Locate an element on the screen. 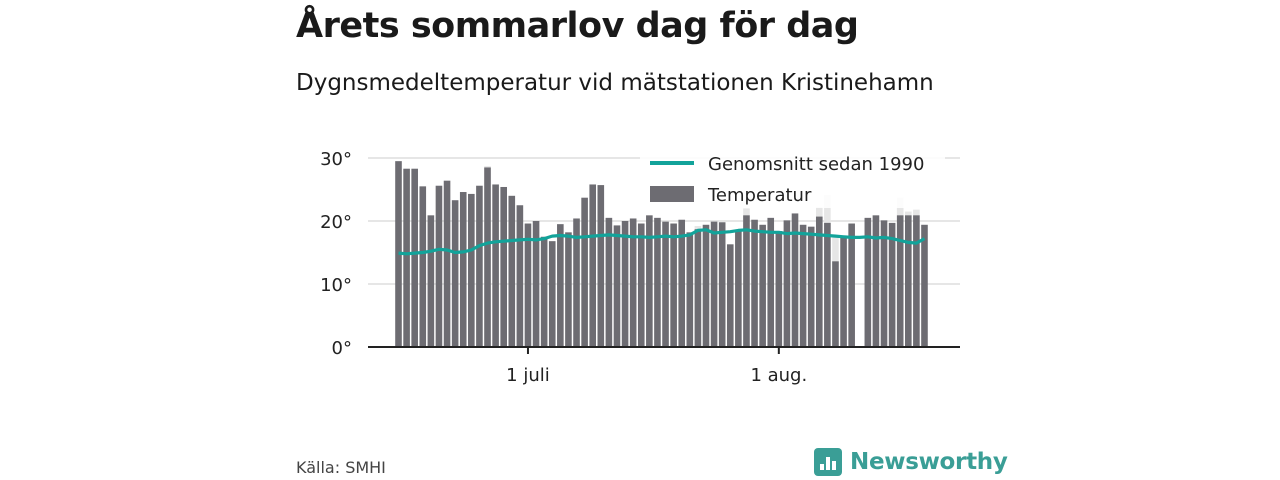 This screenshot has height=480, width=1280. legend-bar-swatch is located at coordinates (672, 194).